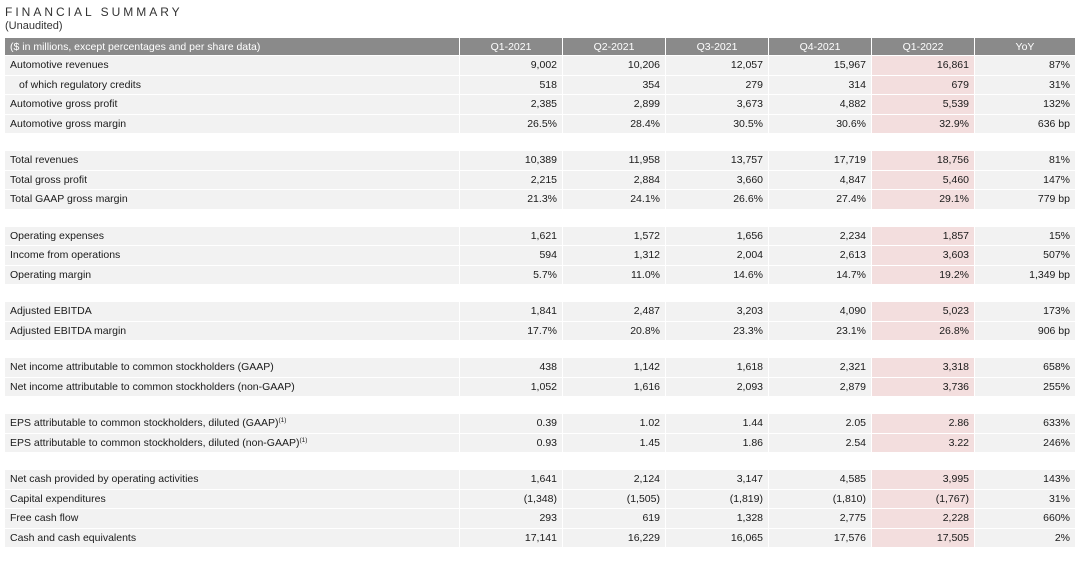  Describe the element at coordinates (511, 65) in the screenshot. I see `value-cell: 9,002` at that location.